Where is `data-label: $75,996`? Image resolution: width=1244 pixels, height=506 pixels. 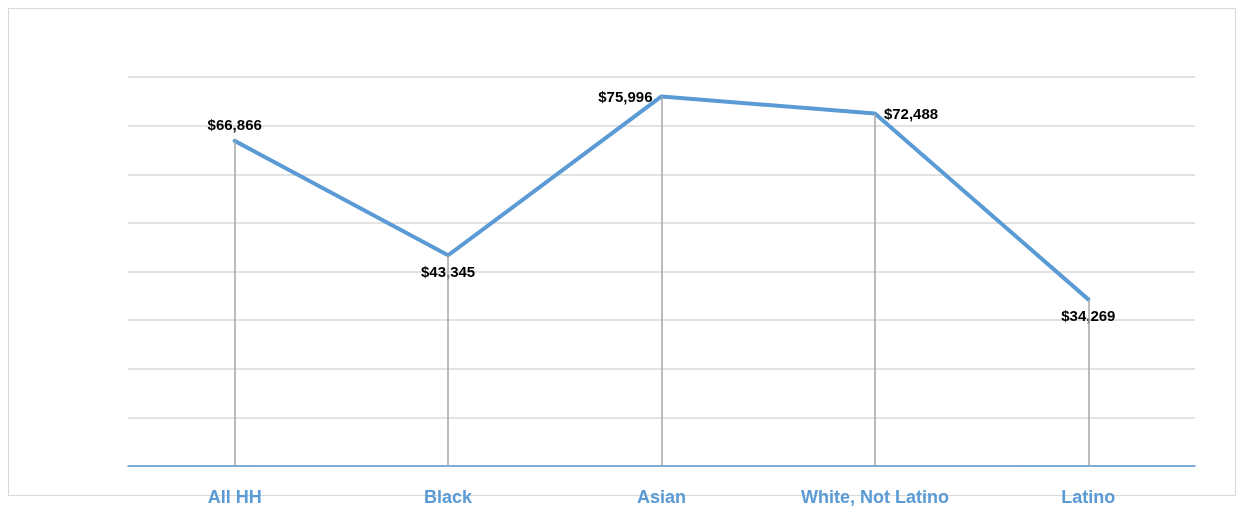 data-label: $75,996 is located at coordinates (625, 96).